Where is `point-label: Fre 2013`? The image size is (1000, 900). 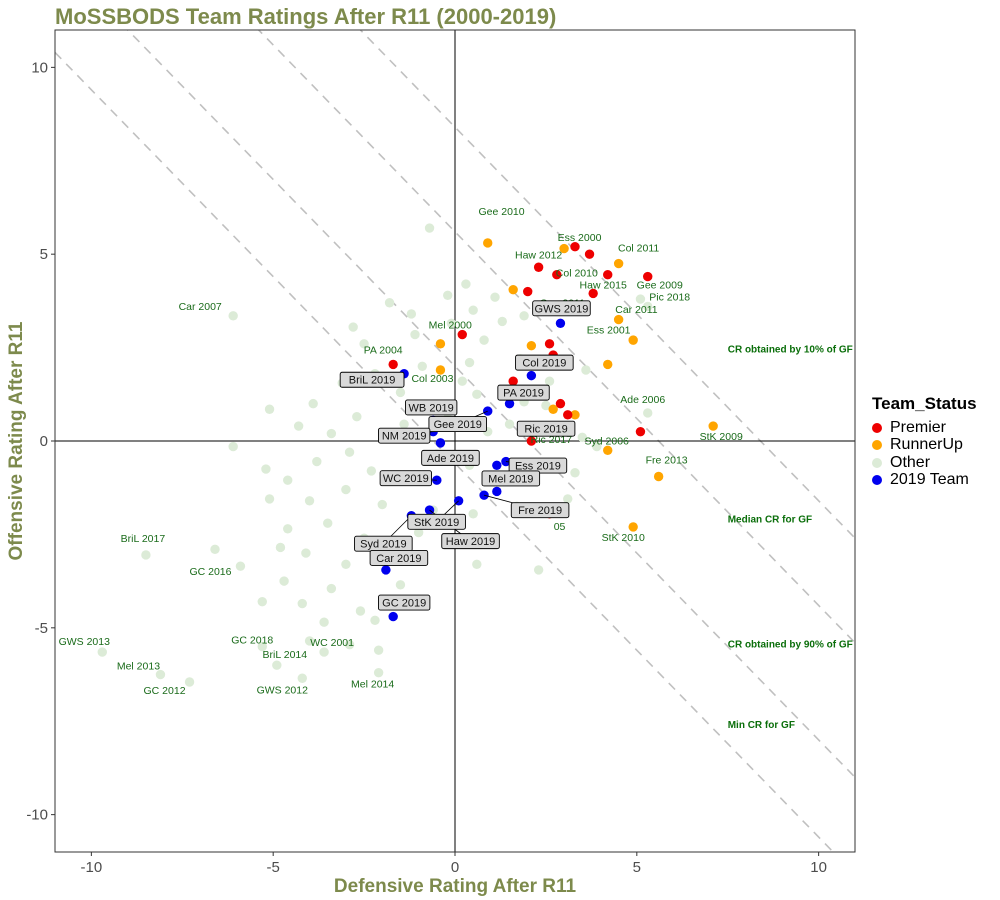
point-label: Fre 2013 is located at coordinates (667, 460).